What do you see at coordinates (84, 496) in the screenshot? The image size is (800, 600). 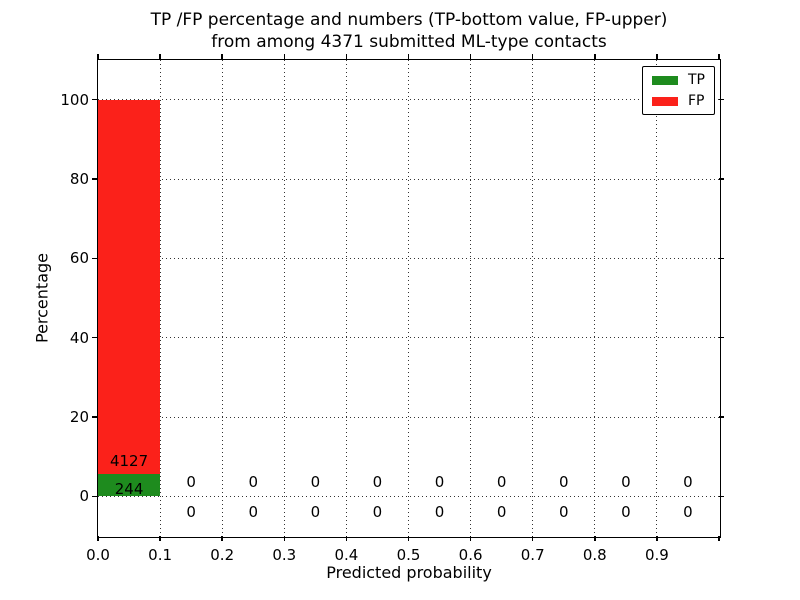 I see `y-tick-label: 0` at bounding box center [84, 496].